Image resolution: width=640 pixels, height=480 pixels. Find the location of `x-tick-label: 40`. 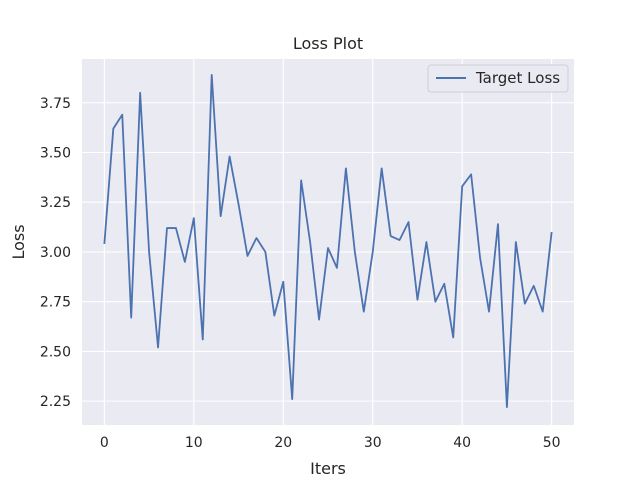

x-tick-label: 40 is located at coordinates (462, 443).